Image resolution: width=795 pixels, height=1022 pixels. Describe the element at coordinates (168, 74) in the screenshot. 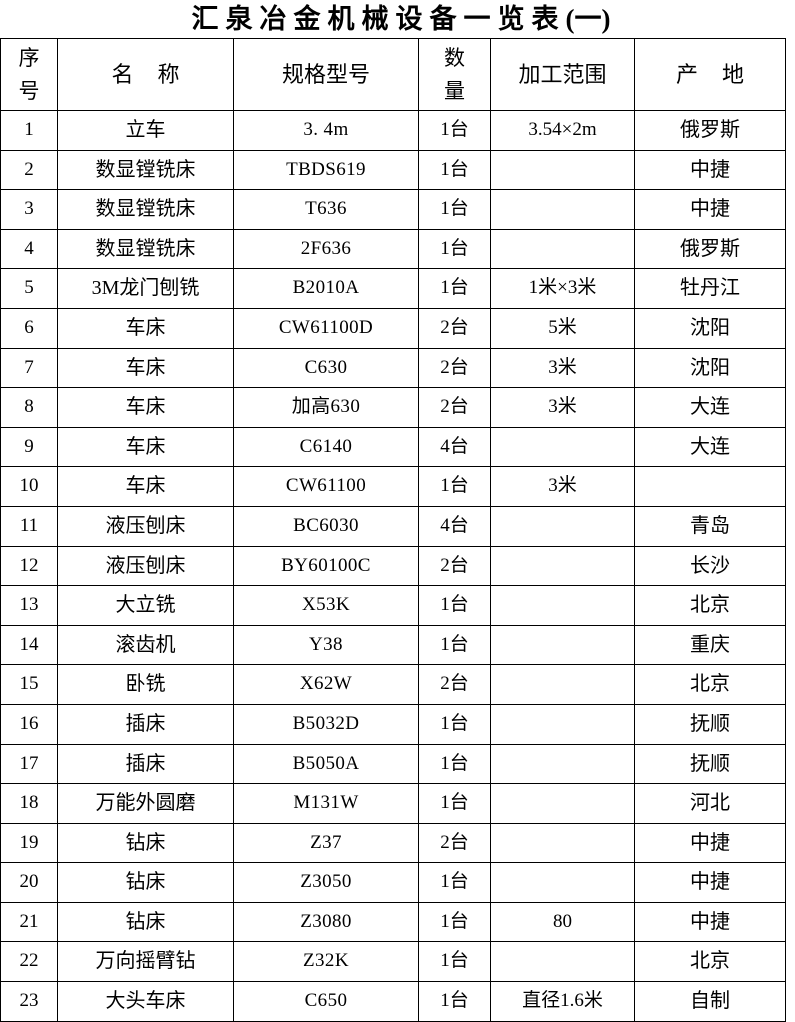

I see `column-header-name-part2: 称` at that location.